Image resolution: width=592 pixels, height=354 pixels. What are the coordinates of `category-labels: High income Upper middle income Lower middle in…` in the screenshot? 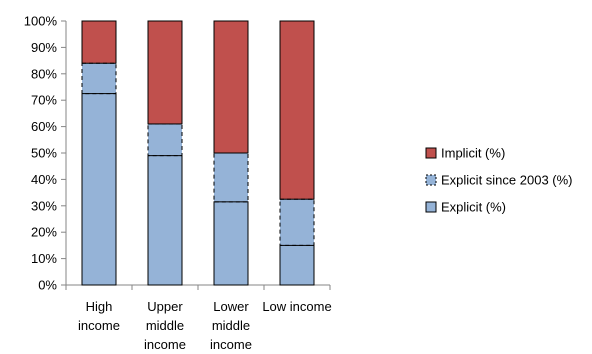 It's located at (205, 325).